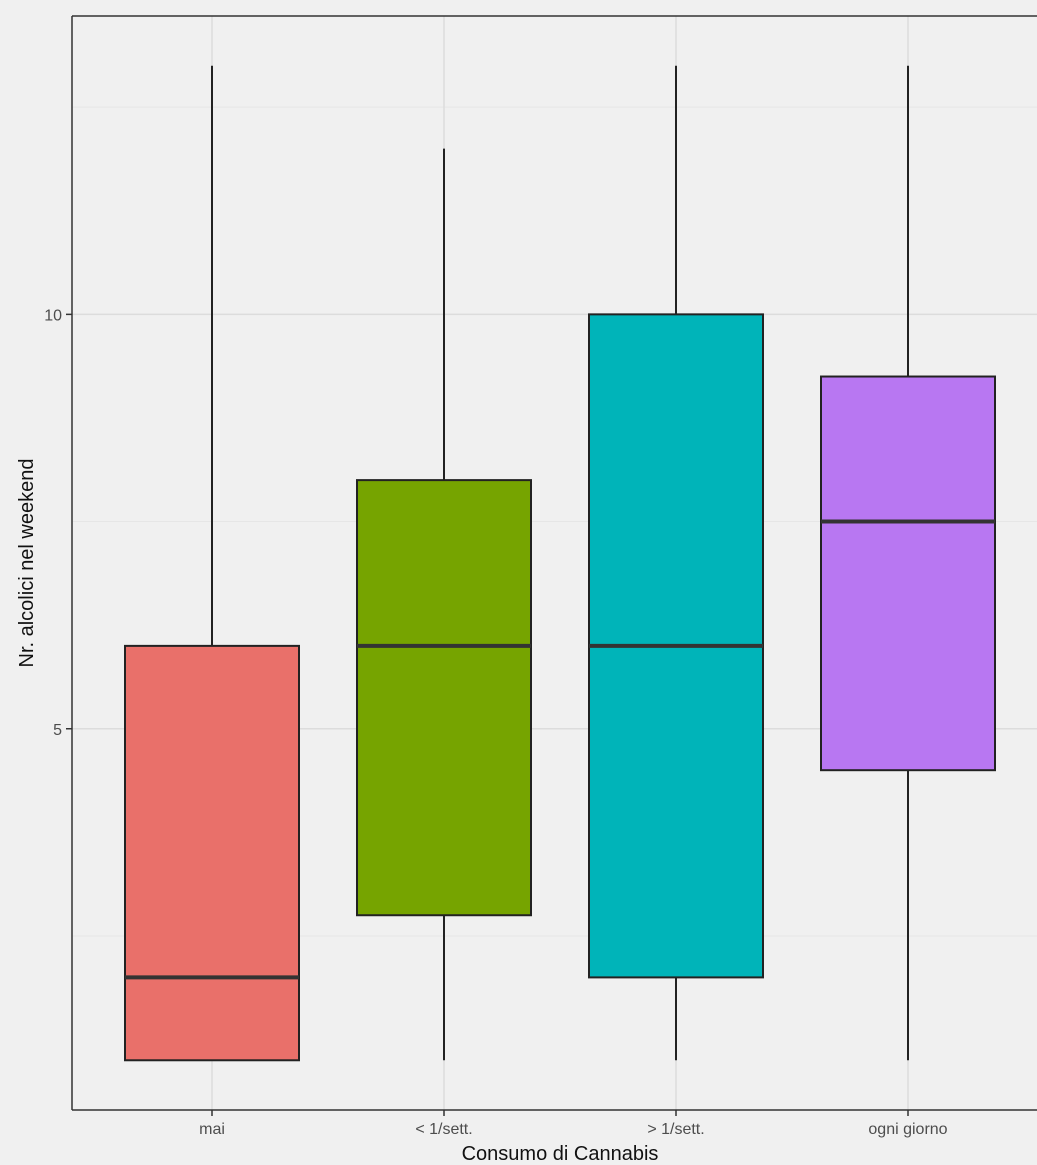 This screenshot has width=1037, height=1165. What do you see at coordinates (560, 1154) in the screenshot?
I see `x-axis-title: Consumo di Cannabis` at bounding box center [560, 1154].